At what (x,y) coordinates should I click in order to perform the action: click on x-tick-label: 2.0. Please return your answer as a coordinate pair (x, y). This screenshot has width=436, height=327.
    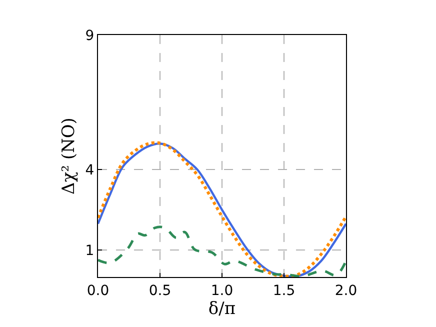
    Looking at the image, I should click on (346, 290).